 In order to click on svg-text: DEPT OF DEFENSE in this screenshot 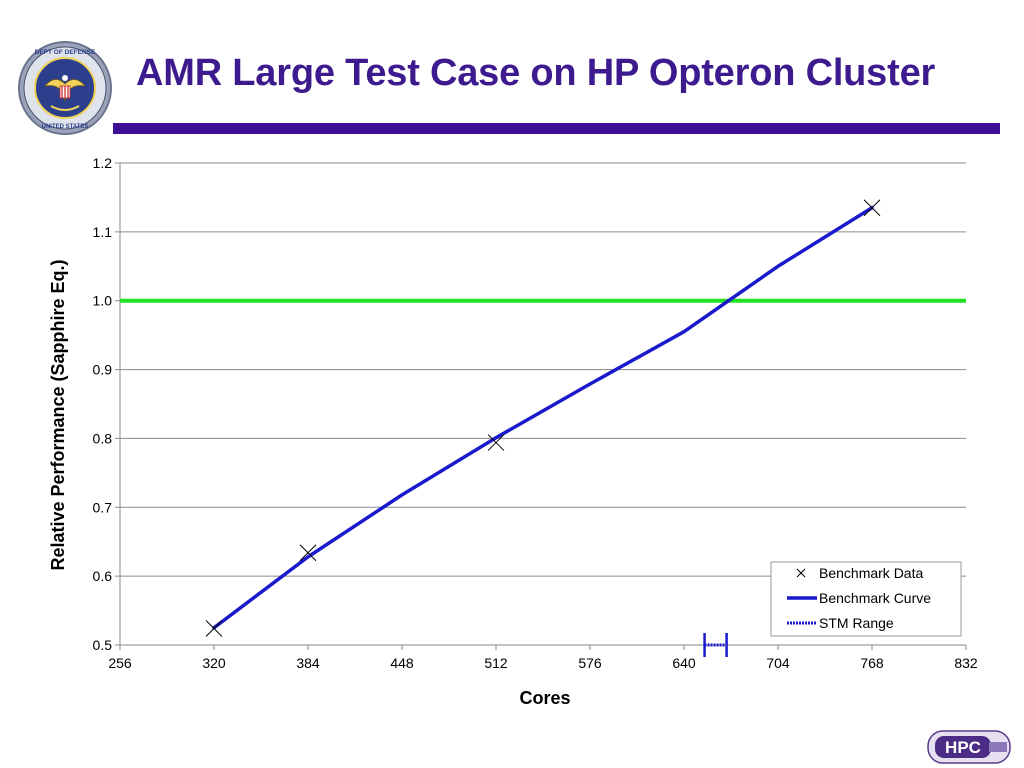, I will do `click(65, 52)`.